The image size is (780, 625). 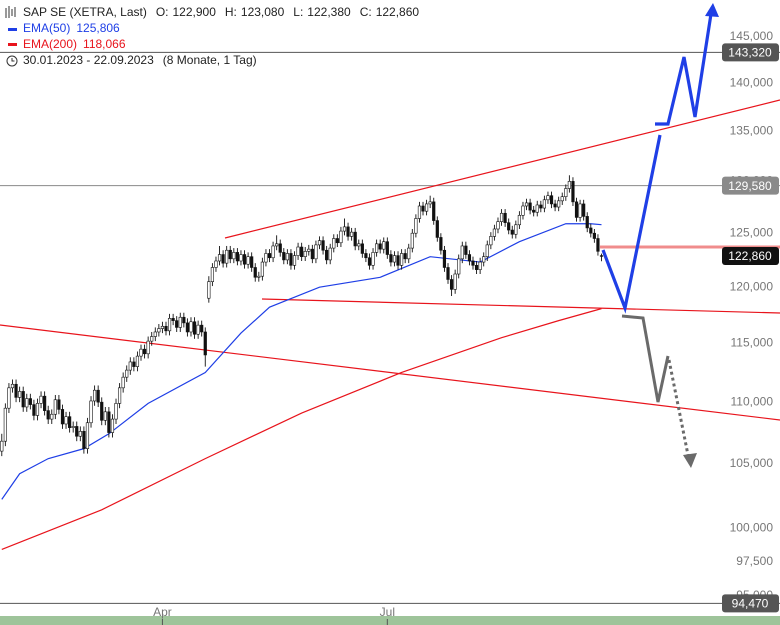 I want to click on legend-swatch, so click(x=12, y=29).